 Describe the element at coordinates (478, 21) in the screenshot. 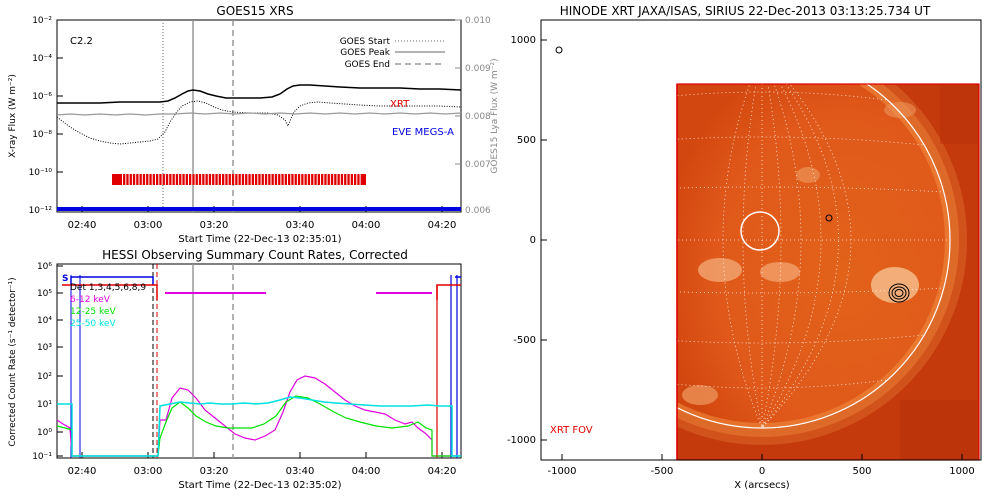

I see `goes-ytick-right: 0.010` at that location.